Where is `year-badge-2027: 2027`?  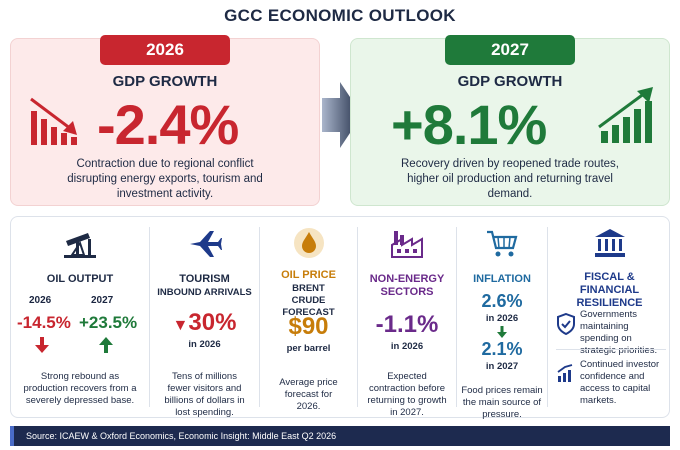 year-badge-2027: 2027 is located at coordinates (510, 50).